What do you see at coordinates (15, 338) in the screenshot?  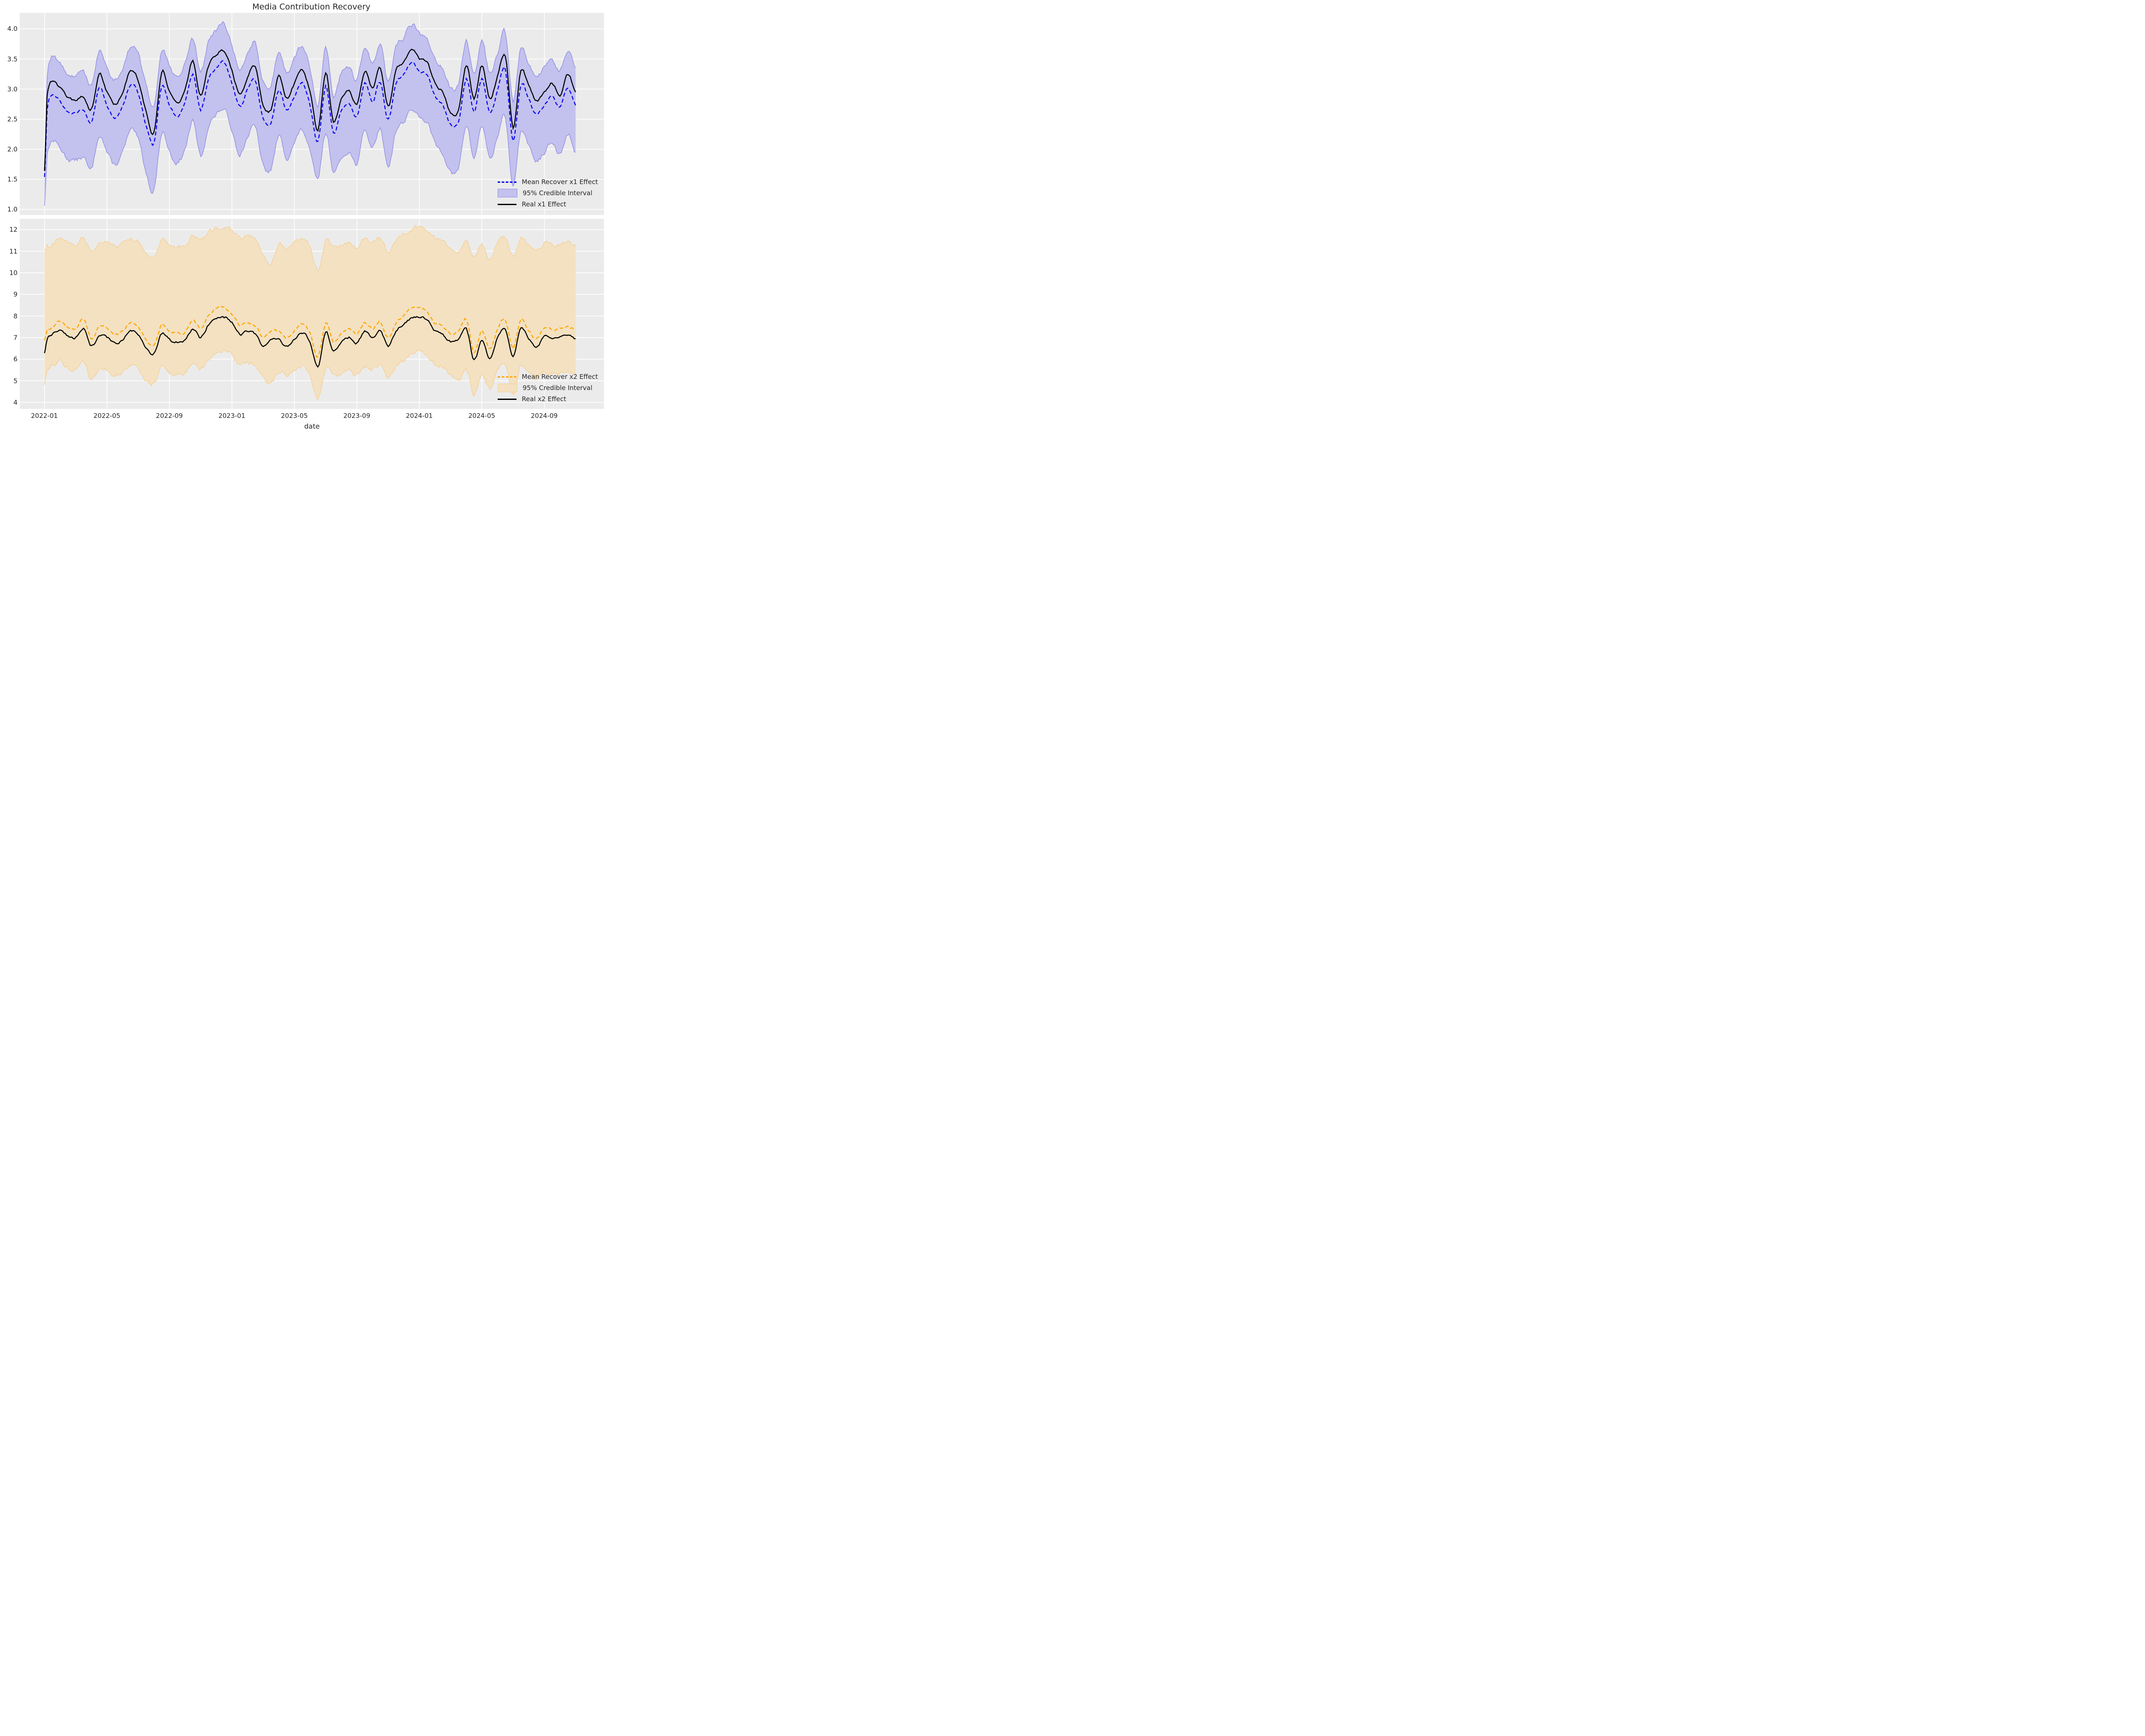 I see `y-tick-label: 7` at bounding box center [15, 338].